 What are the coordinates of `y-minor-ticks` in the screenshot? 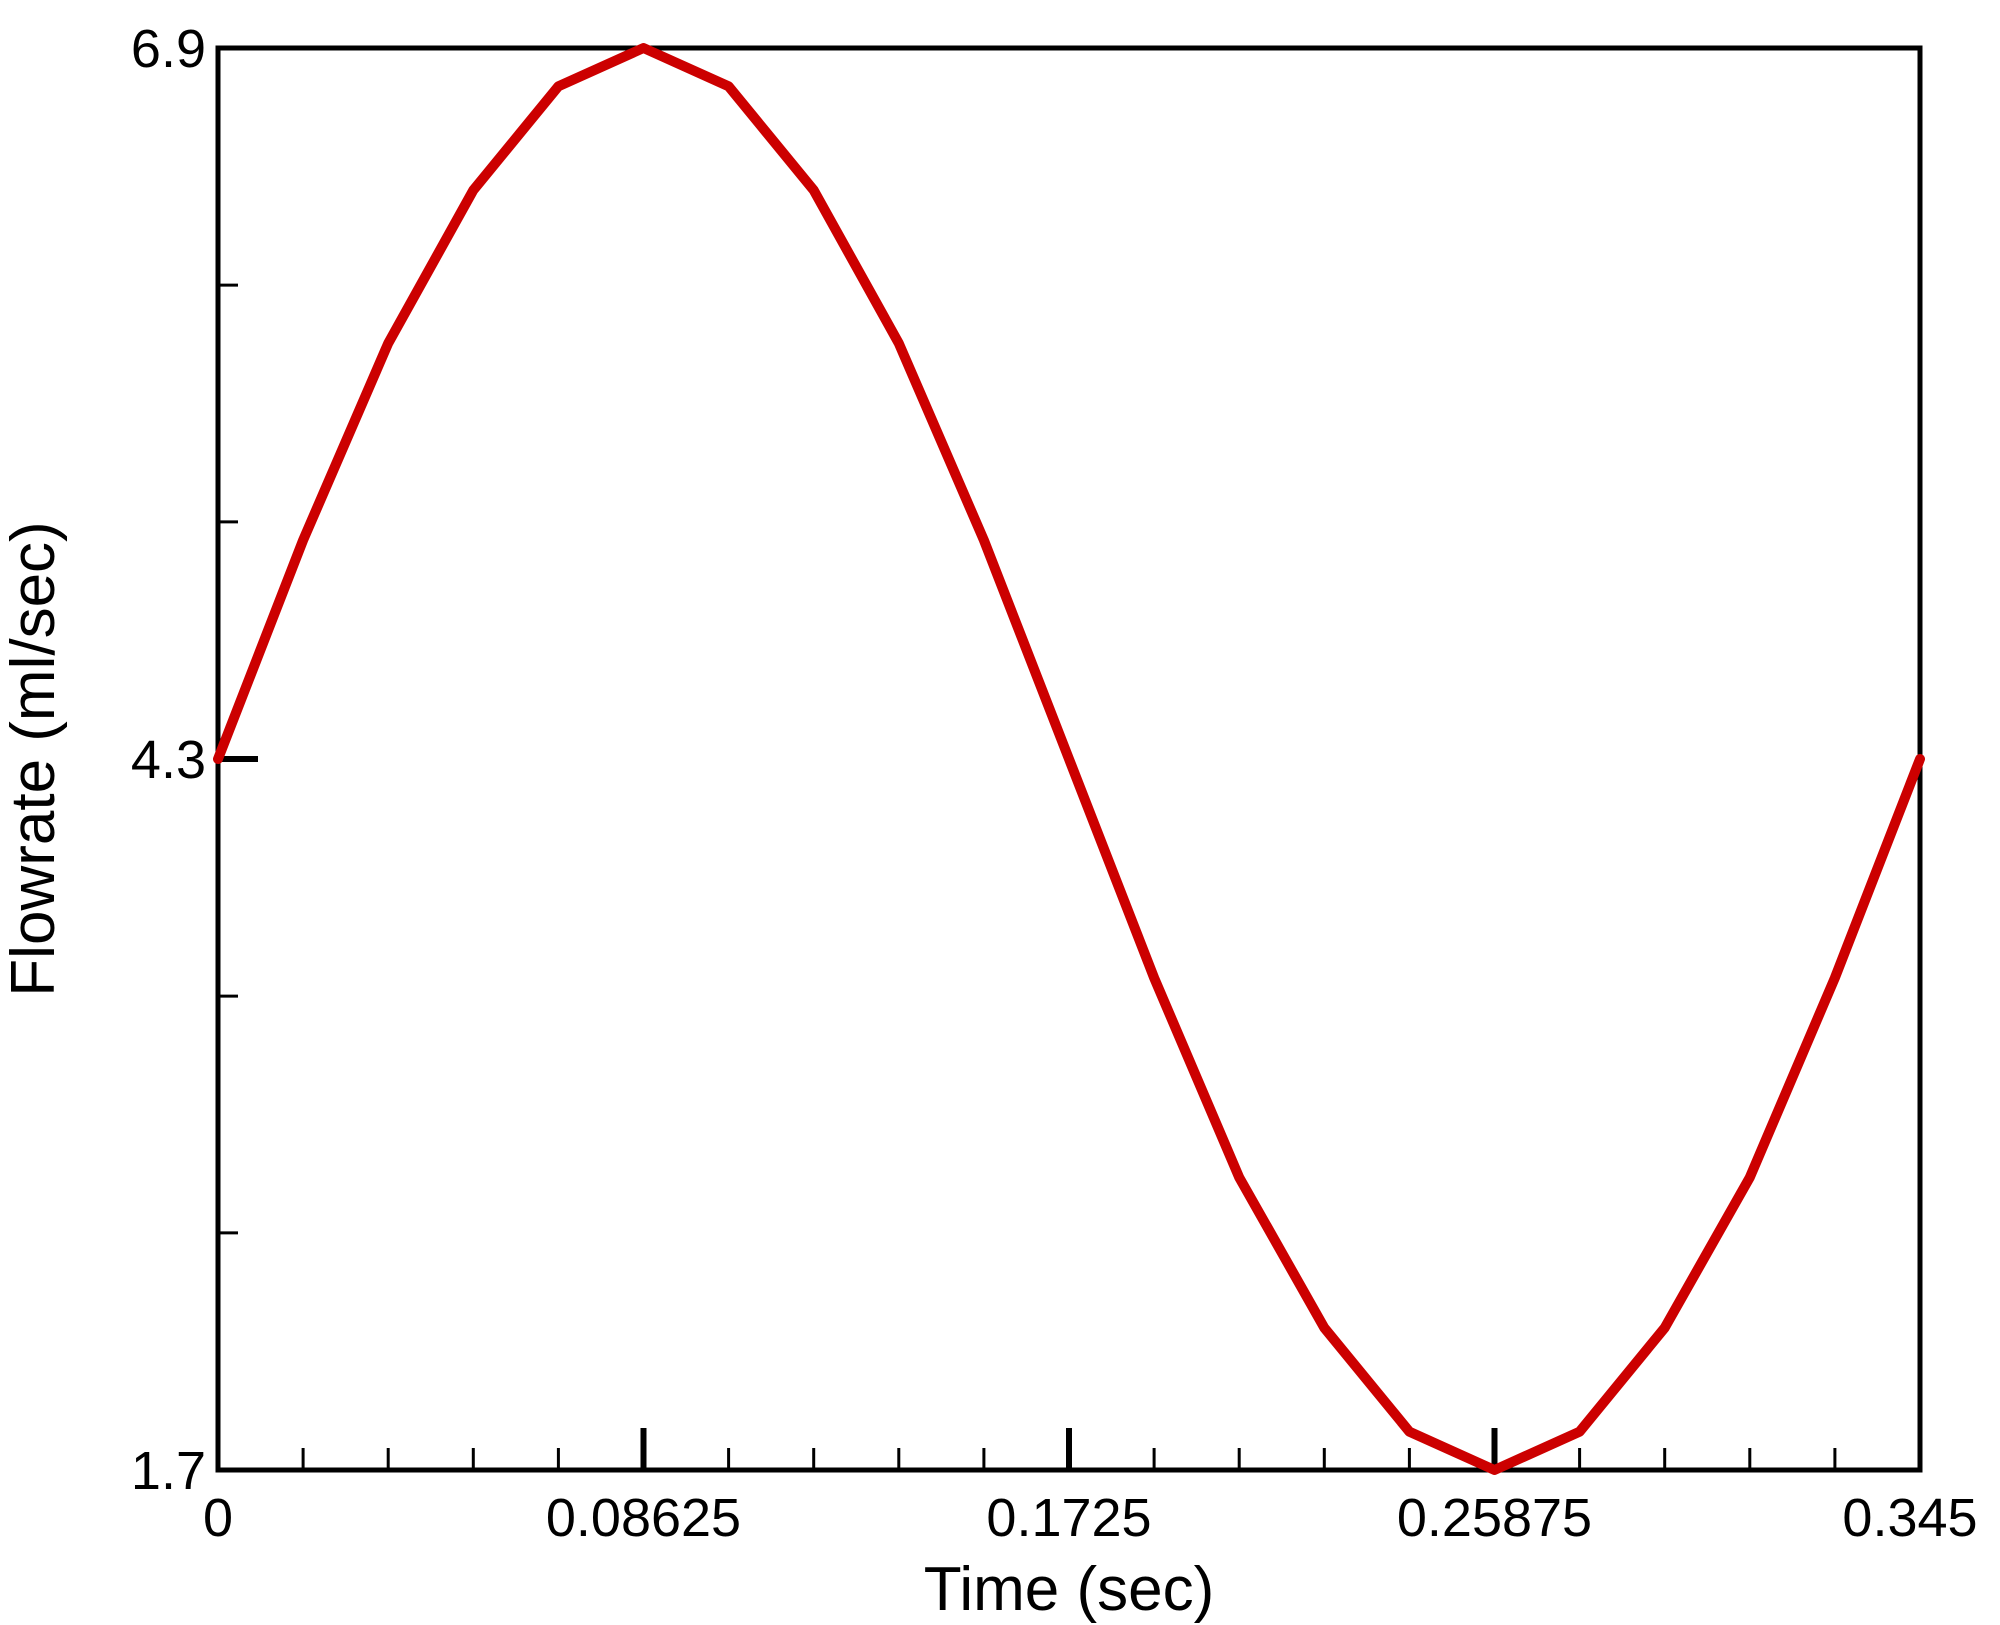 It's located at (228, 759).